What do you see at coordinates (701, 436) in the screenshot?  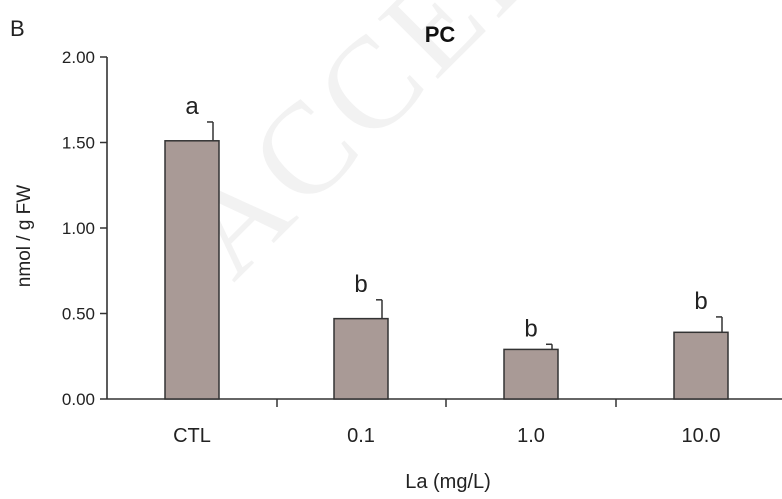 I see `x-tick-label: 10.0` at bounding box center [701, 436].